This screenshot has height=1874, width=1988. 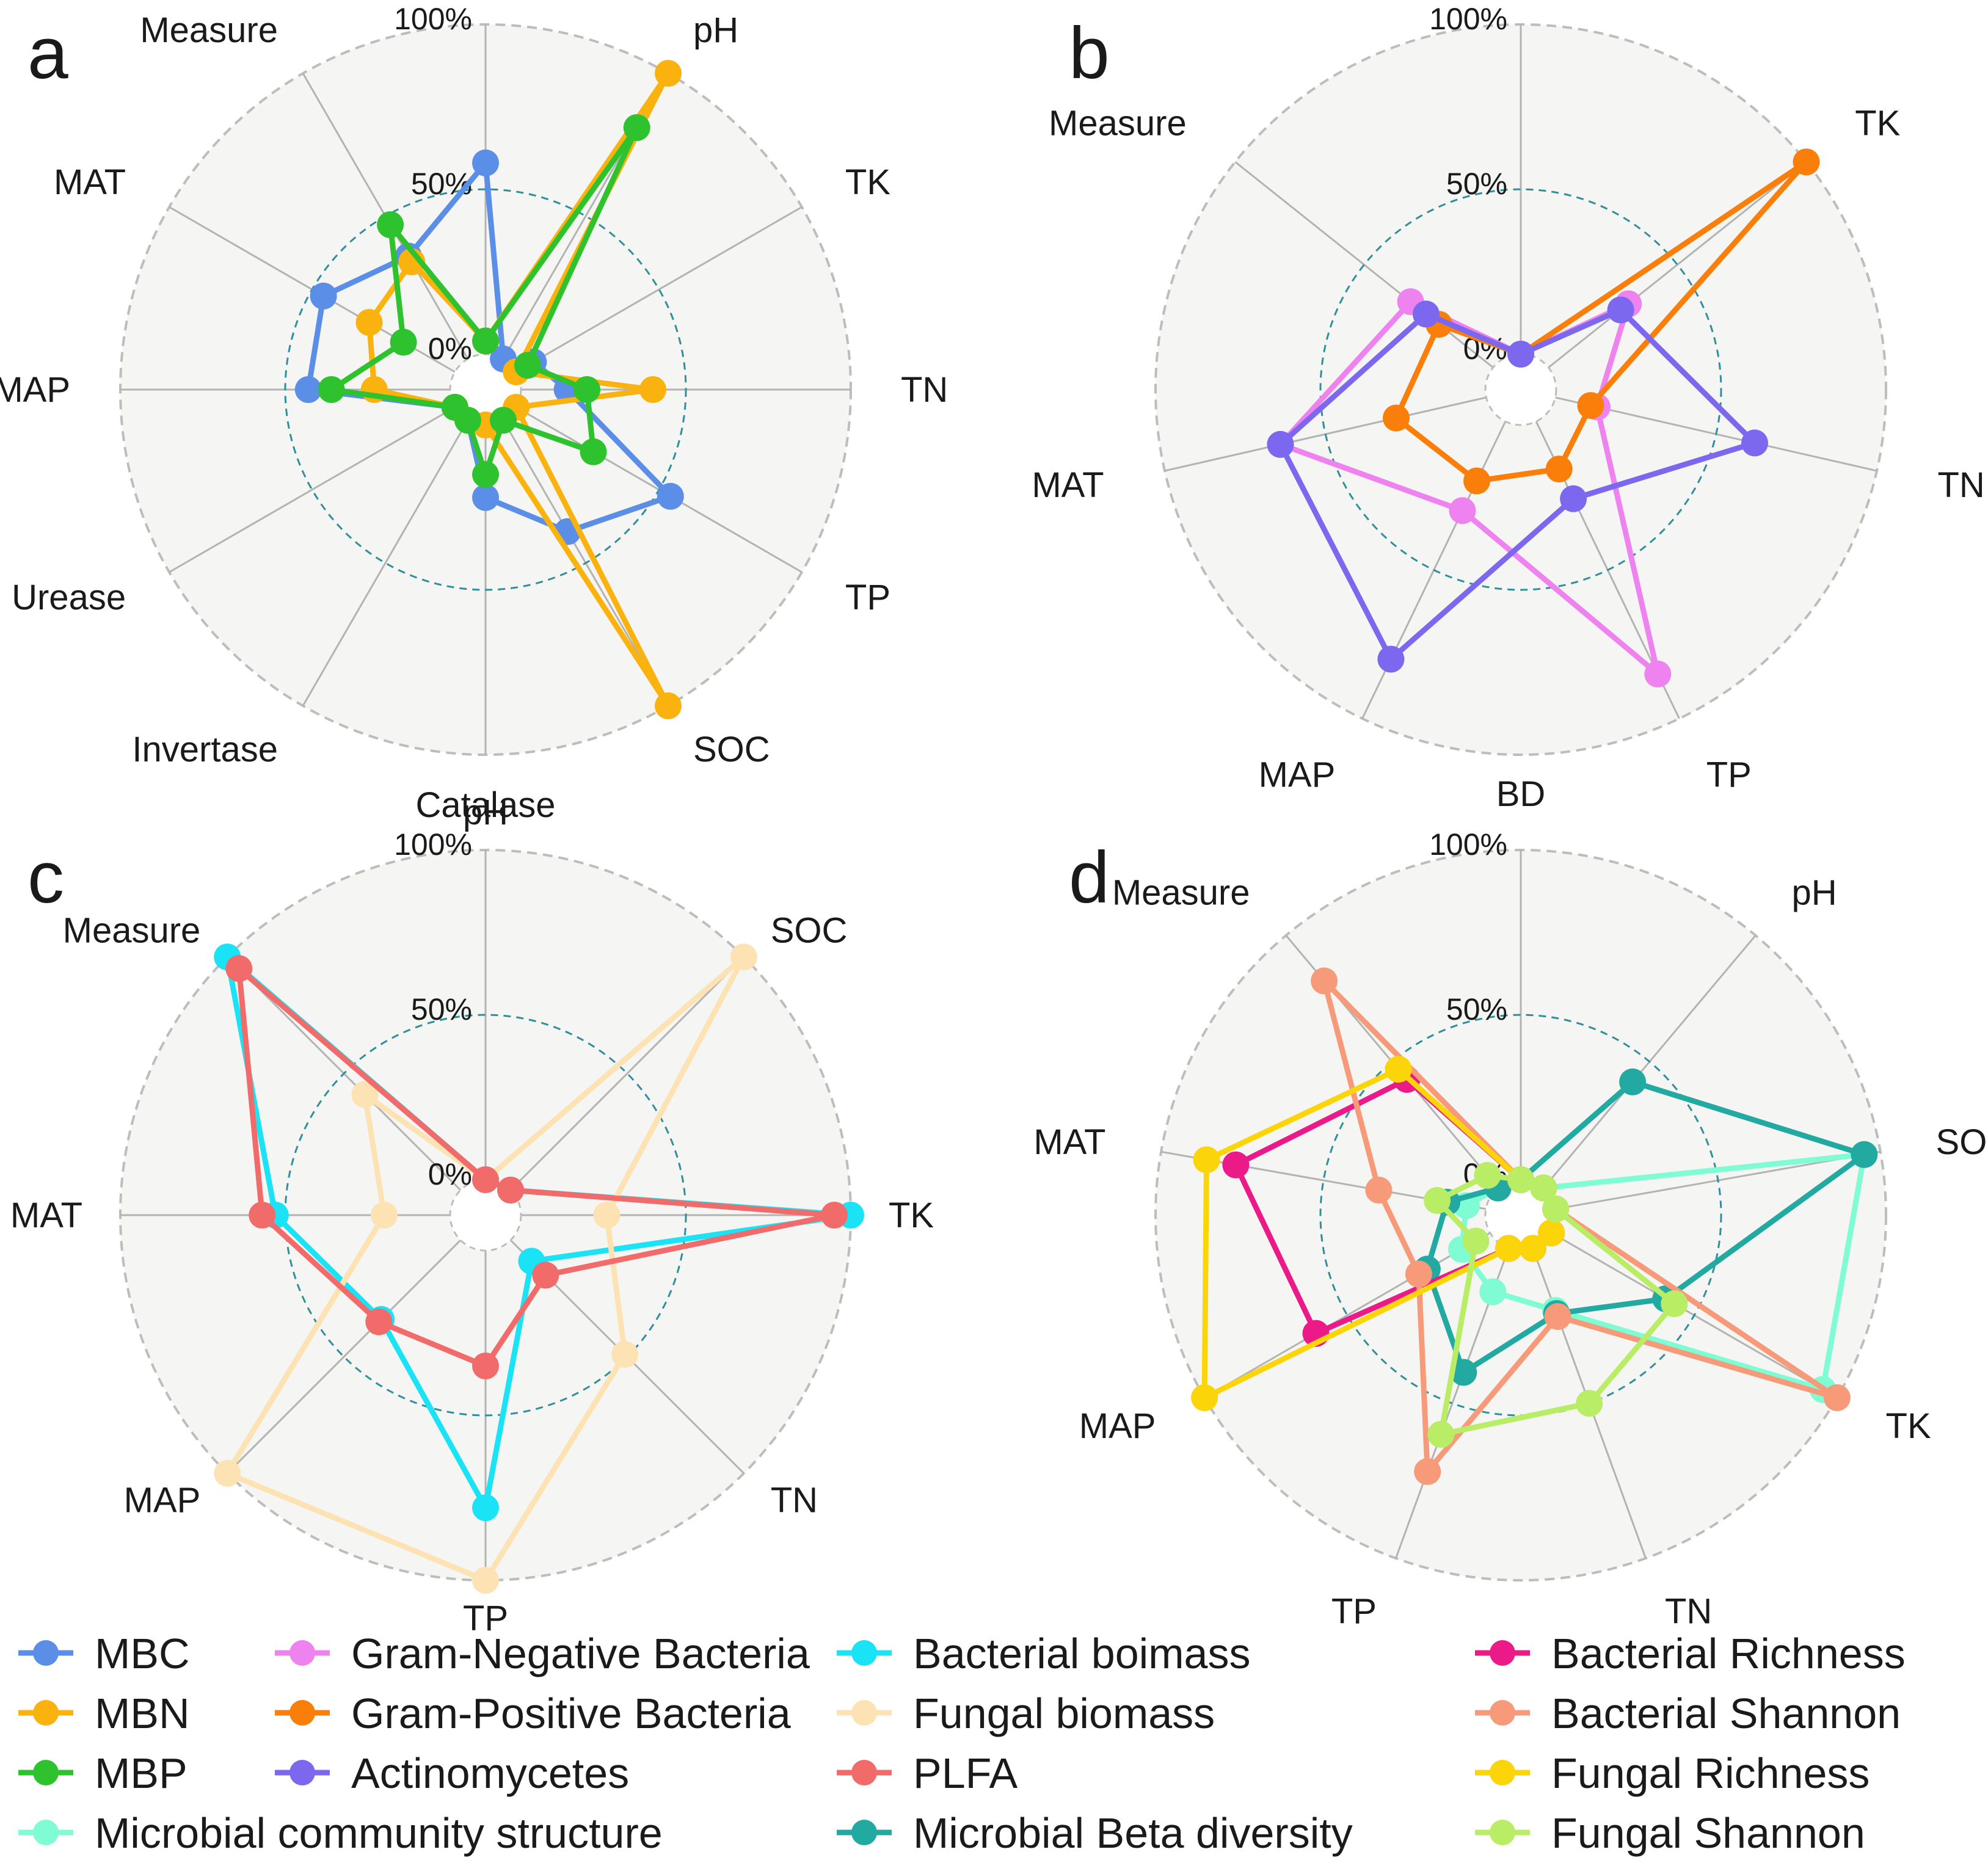 I want to click on radar-mid-ring, so click(x=1520, y=390).